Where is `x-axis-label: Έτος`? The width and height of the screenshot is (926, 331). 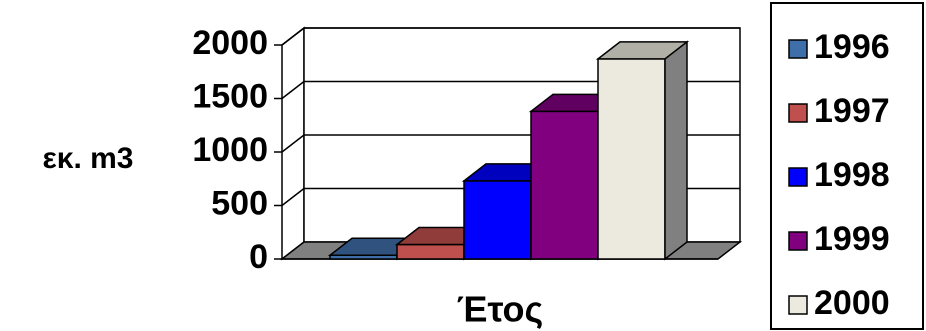 x-axis-label: Έτος is located at coordinates (500, 309).